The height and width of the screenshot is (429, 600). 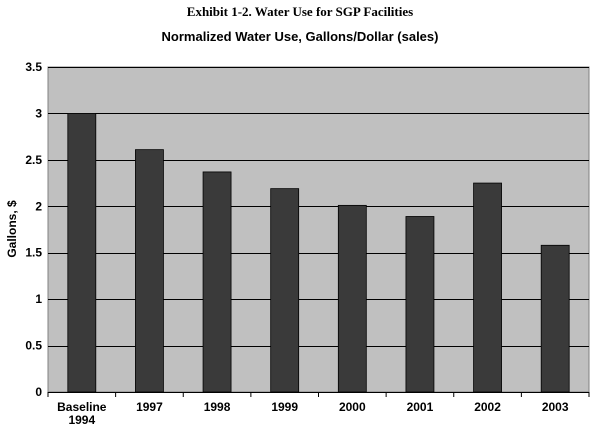 I want to click on y-tick-labels: 0 0.5 1 1.5 2 2.5 3 3.5, so click(x=33, y=229).